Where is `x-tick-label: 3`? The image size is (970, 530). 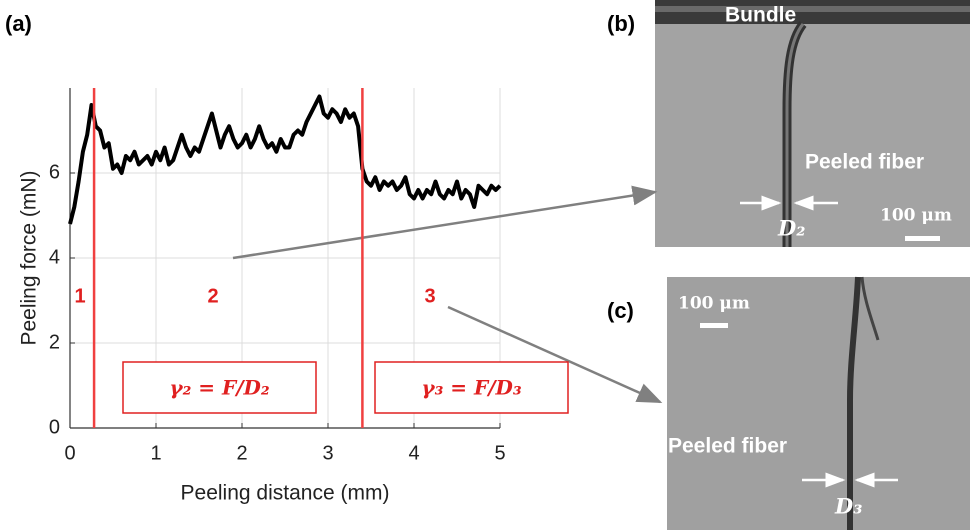
x-tick-label: 3 is located at coordinates (327, 453).